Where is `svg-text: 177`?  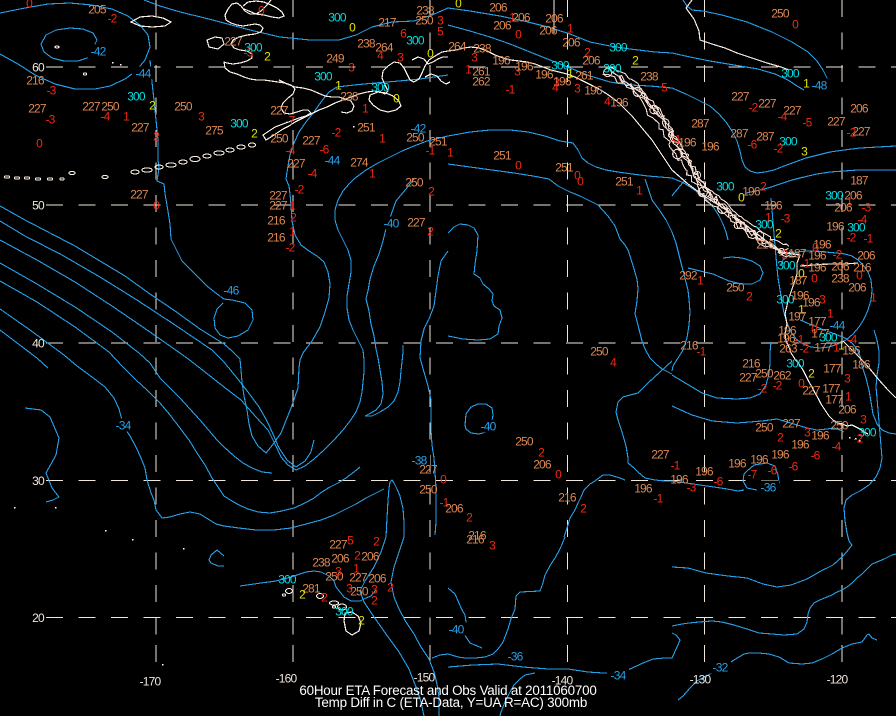 svg-text: 177 is located at coordinates (820, 334).